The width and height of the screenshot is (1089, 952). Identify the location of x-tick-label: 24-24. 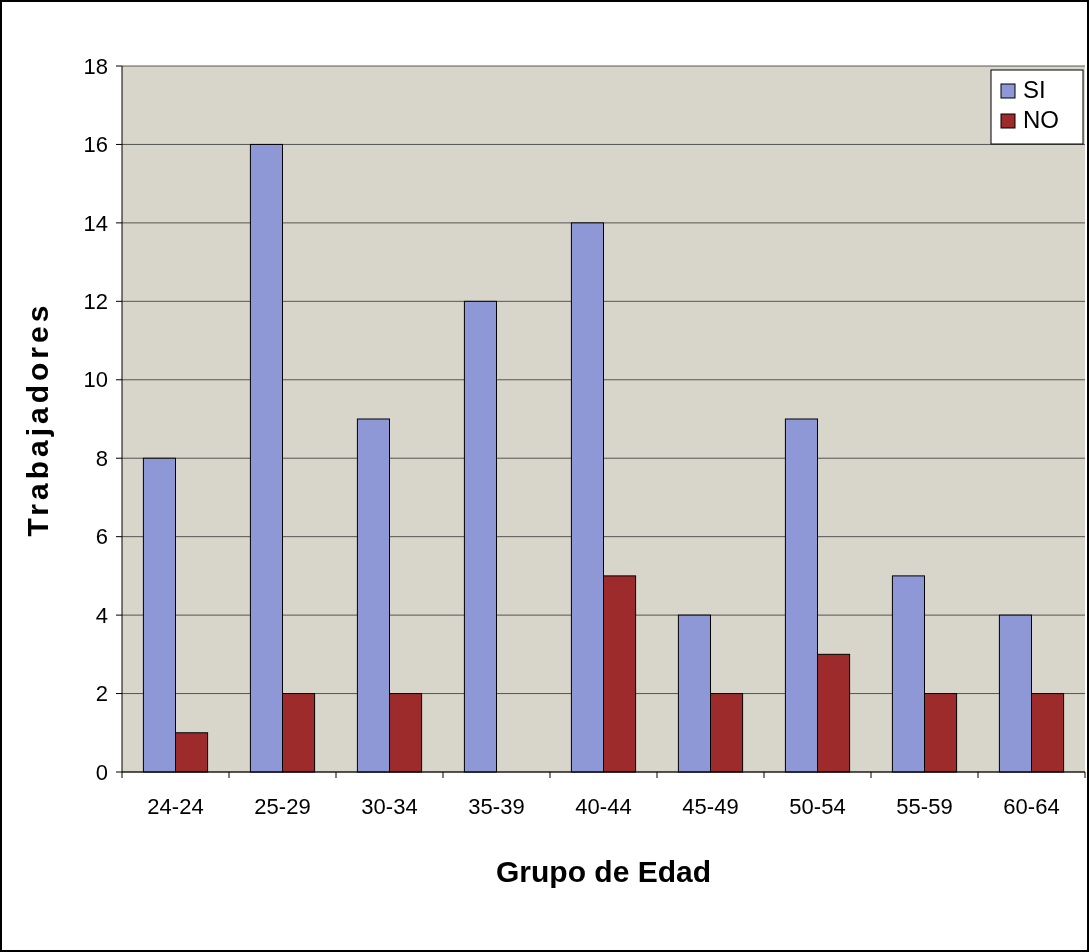
(175, 806).